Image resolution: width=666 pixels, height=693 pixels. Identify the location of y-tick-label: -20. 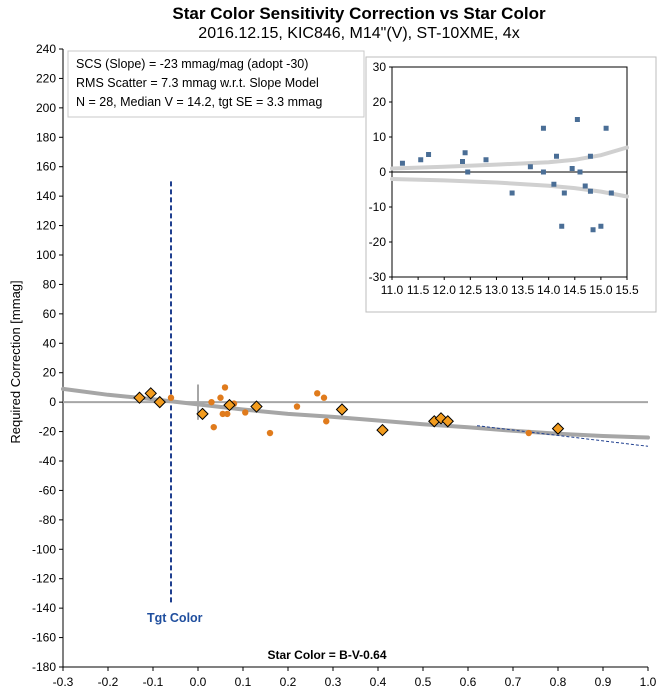
(48, 432).